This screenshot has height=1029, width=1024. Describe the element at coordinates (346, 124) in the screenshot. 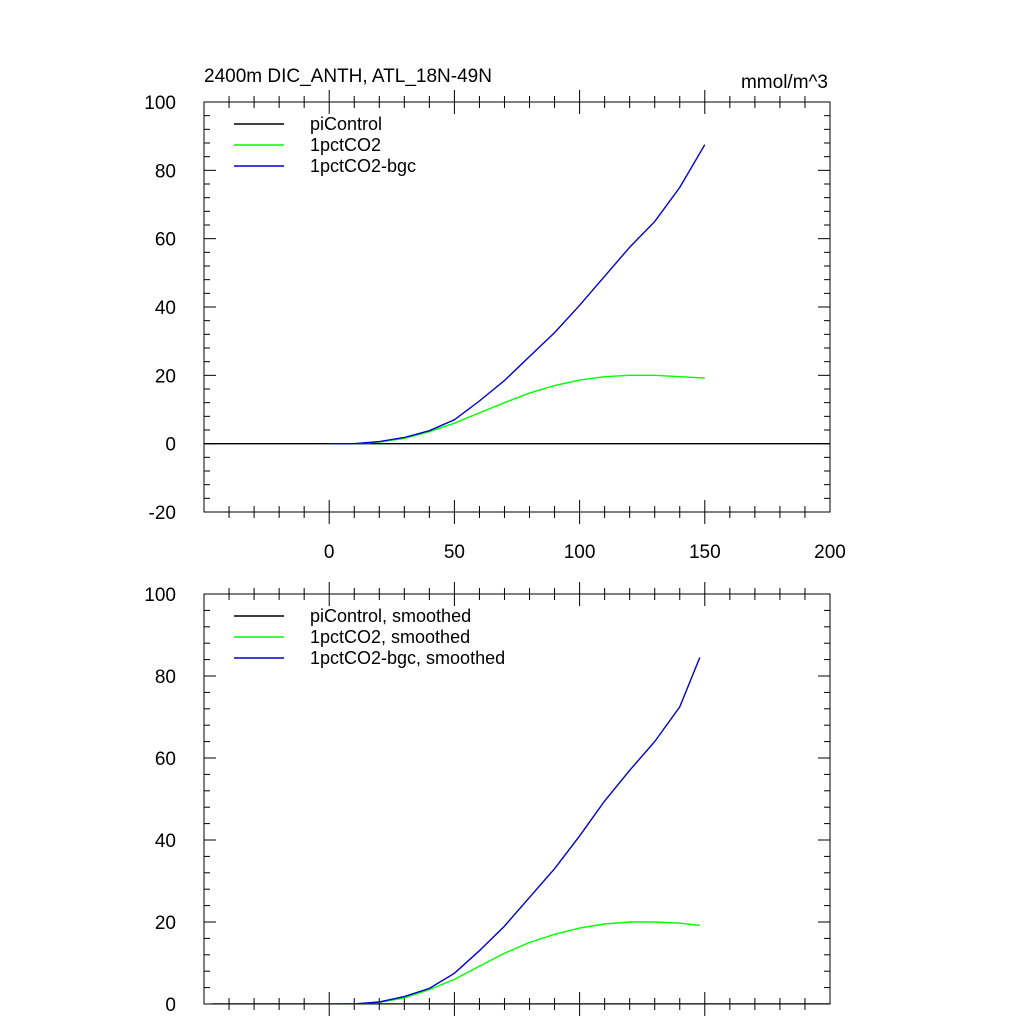

I see `legend-label: piControl` at that location.